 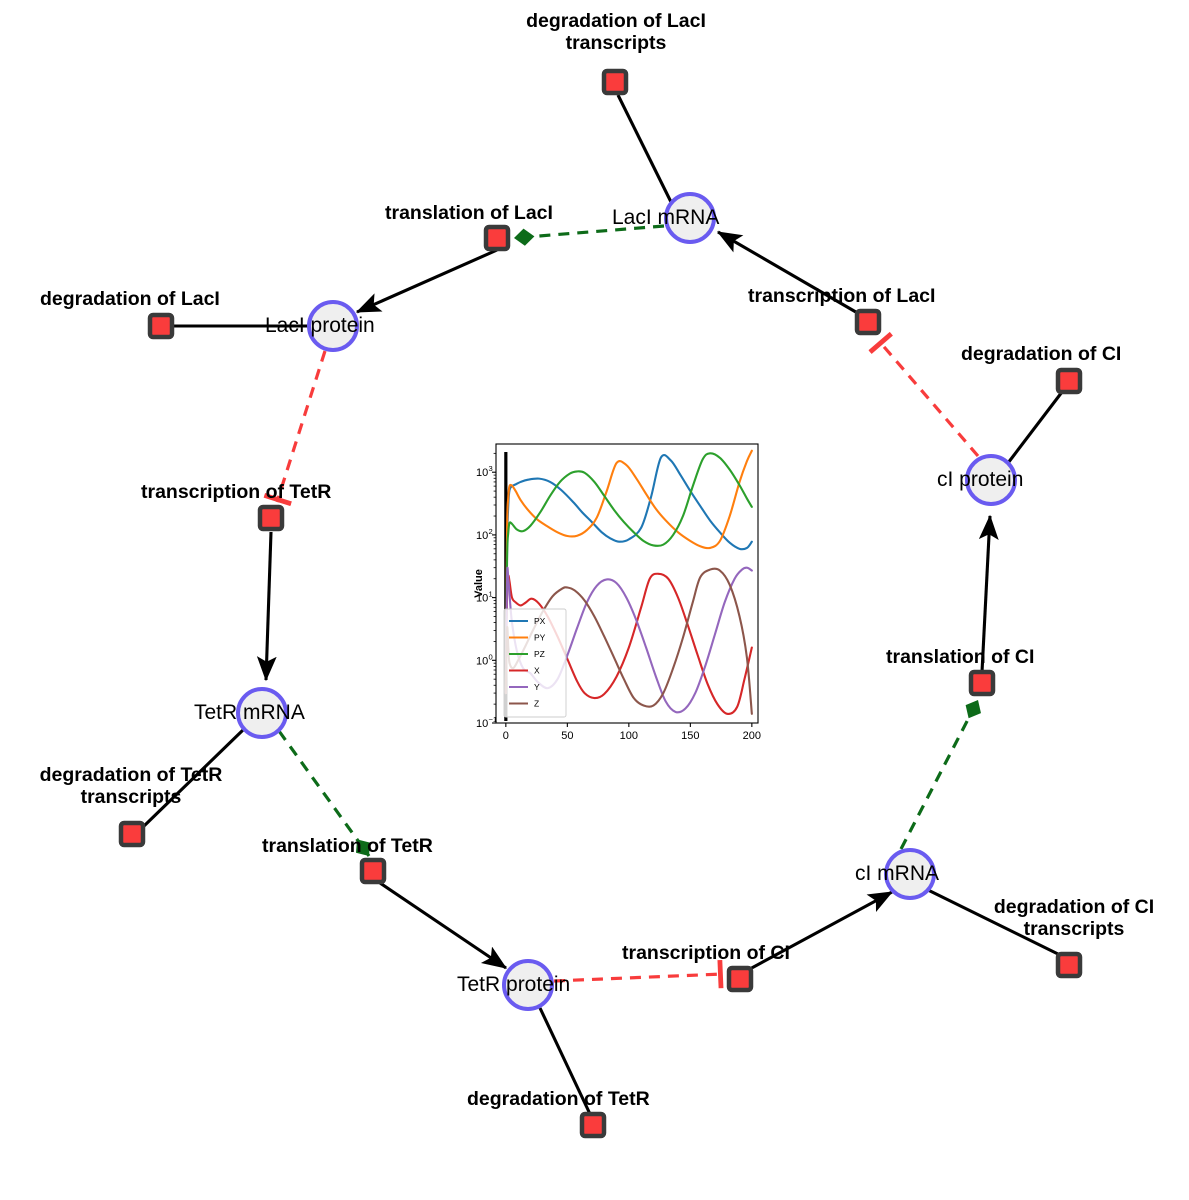 I want to click on reaction-label-transcription-tetr: transcription of TetR, so click(x=236, y=492).